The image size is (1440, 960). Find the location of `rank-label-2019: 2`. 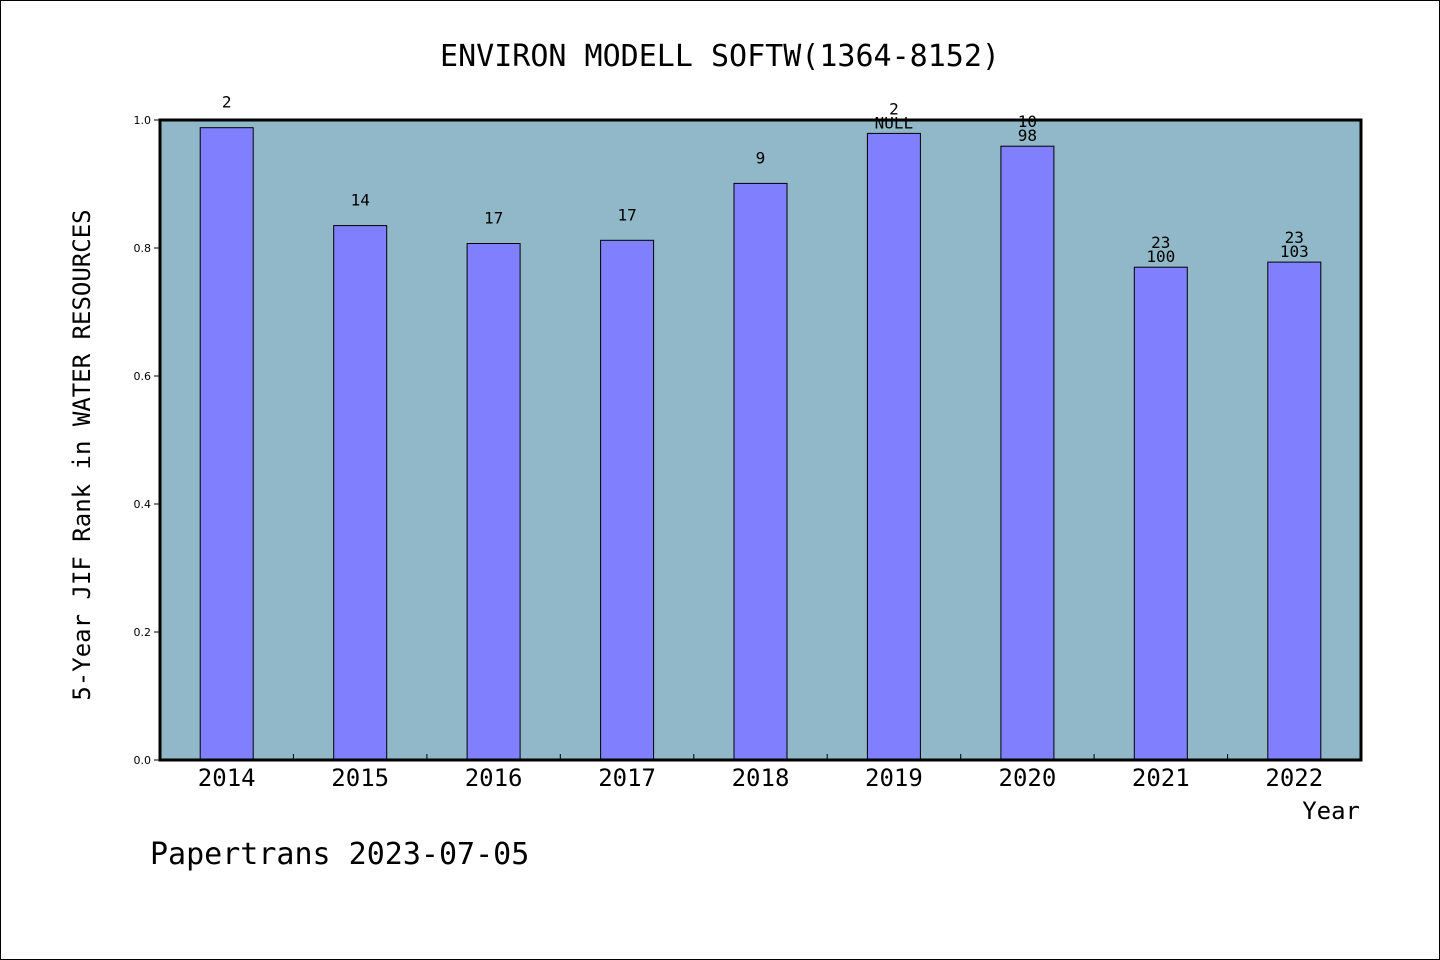

rank-label-2019: 2 is located at coordinates (894, 108).